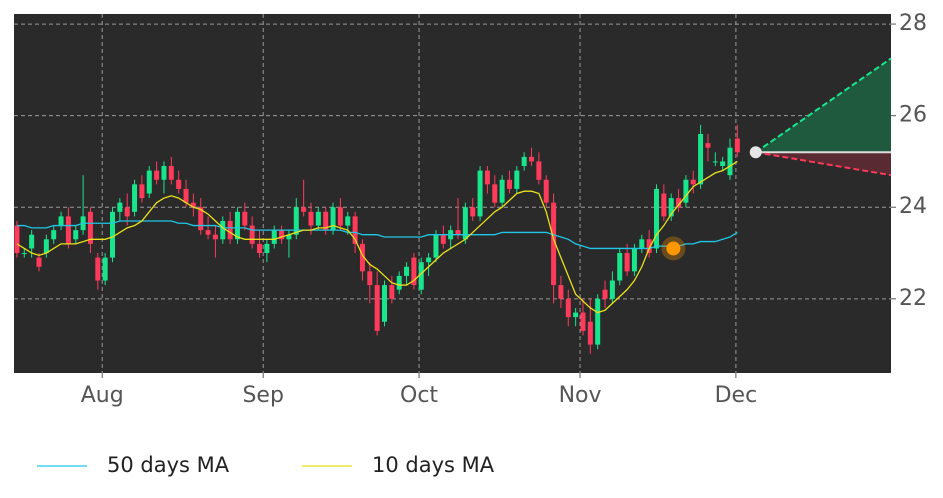  Describe the element at coordinates (580, 395) in the screenshot. I see `x-tick-label: Nov` at that location.